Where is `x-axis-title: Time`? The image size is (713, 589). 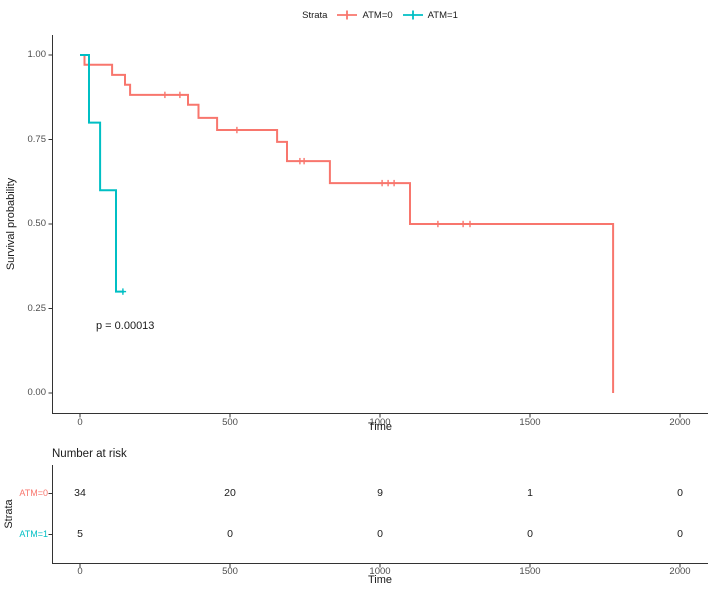 x-axis-title: Time is located at coordinates (380, 427).